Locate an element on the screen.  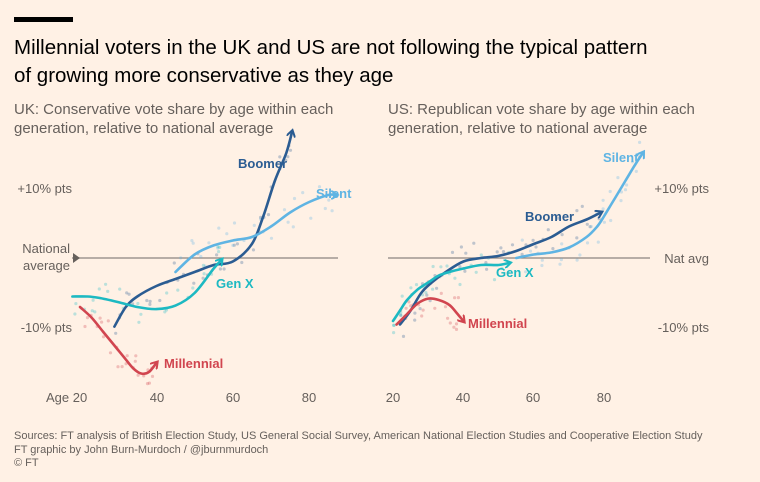
uk-series-millennial is located at coordinates (117, 340).